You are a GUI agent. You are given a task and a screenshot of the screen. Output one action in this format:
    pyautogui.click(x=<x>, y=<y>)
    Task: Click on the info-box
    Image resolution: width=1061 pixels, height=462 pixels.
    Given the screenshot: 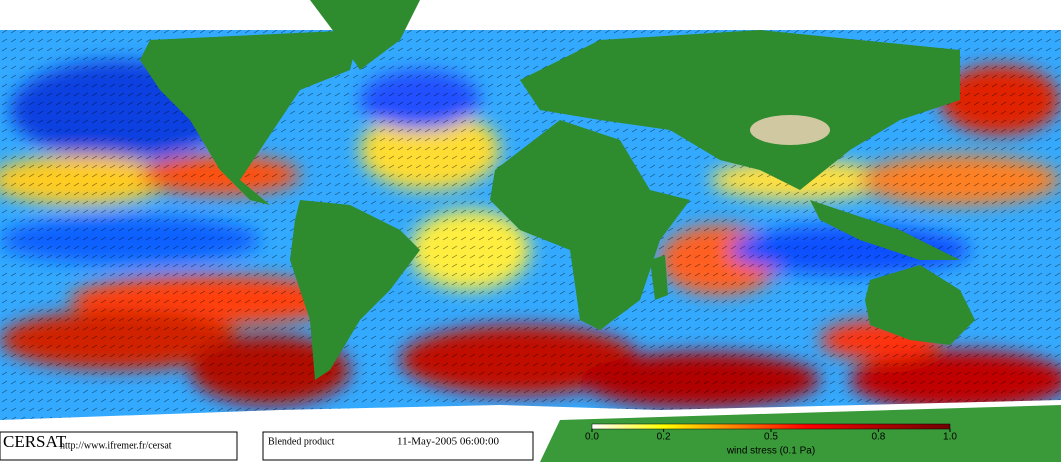 What is the action you would take?
    pyautogui.click(x=398, y=446)
    